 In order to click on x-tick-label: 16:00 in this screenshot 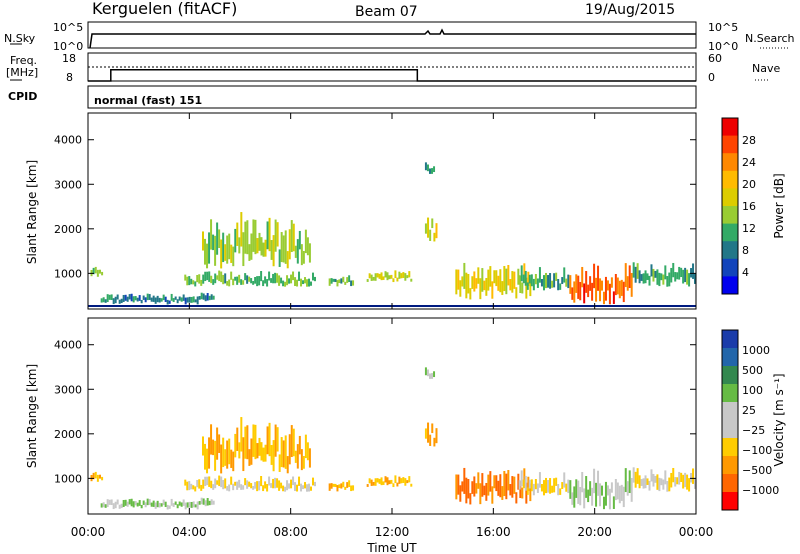, I will do `click(493, 532)`.